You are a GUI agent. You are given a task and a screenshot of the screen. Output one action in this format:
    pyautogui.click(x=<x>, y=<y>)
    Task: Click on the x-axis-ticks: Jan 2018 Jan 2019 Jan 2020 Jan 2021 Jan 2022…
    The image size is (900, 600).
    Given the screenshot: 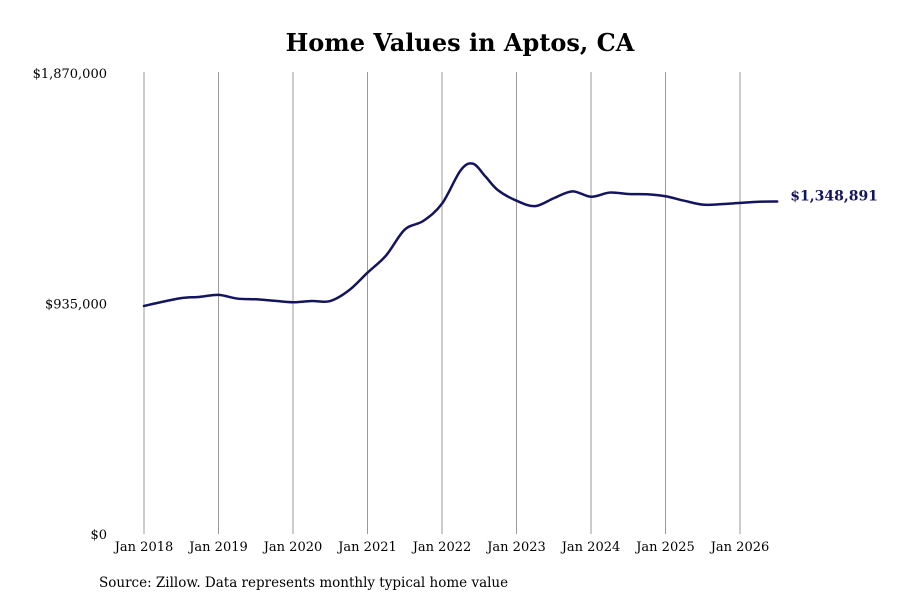 What is the action you would take?
    pyautogui.click(x=441, y=547)
    